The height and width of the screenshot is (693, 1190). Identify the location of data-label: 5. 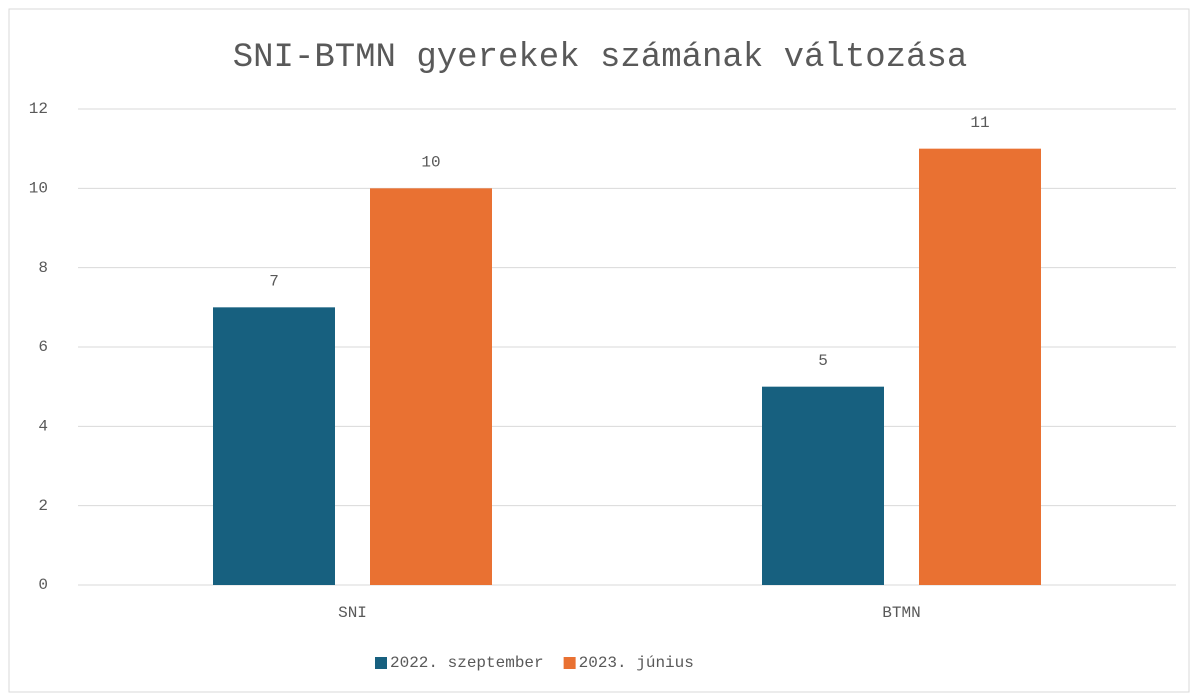
(823, 361).